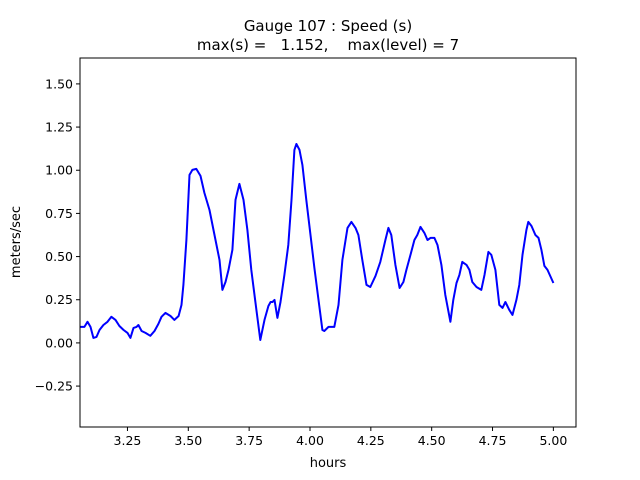  What do you see at coordinates (310, 440) in the screenshot?
I see `x-tick-label: 4.00` at bounding box center [310, 440].